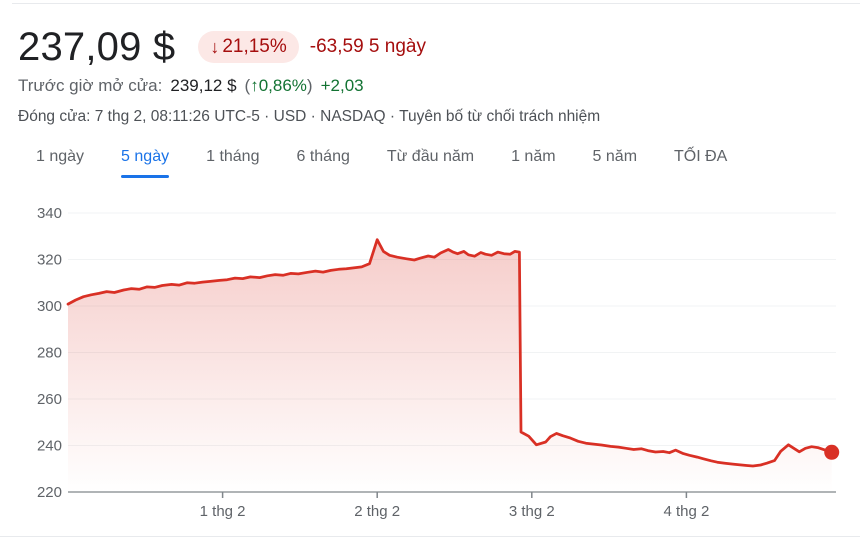  What do you see at coordinates (90, 85) in the screenshot?
I see `premarket-label: Trước giờ mở cửa:` at bounding box center [90, 85].